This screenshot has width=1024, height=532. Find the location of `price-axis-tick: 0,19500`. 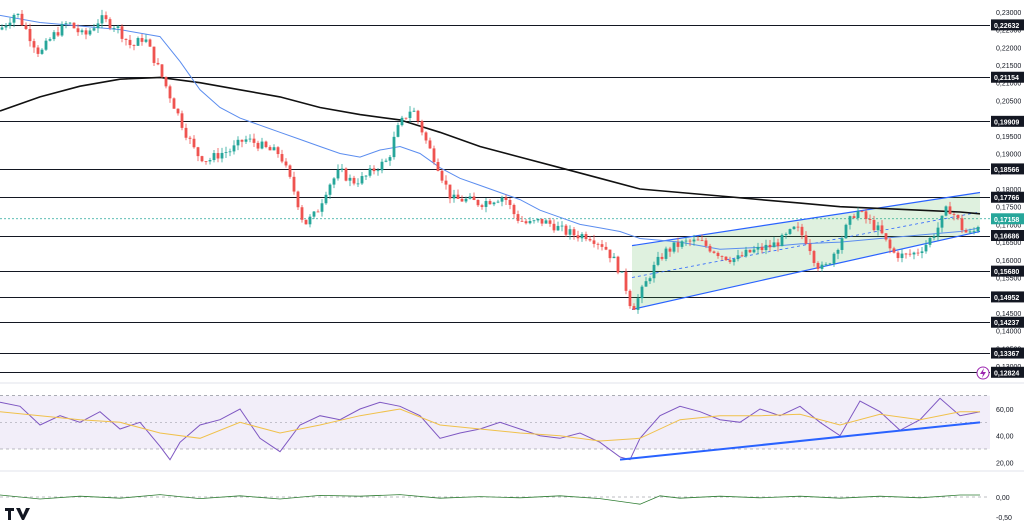

price-axis-tick: 0,19500 is located at coordinates (1008, 137).